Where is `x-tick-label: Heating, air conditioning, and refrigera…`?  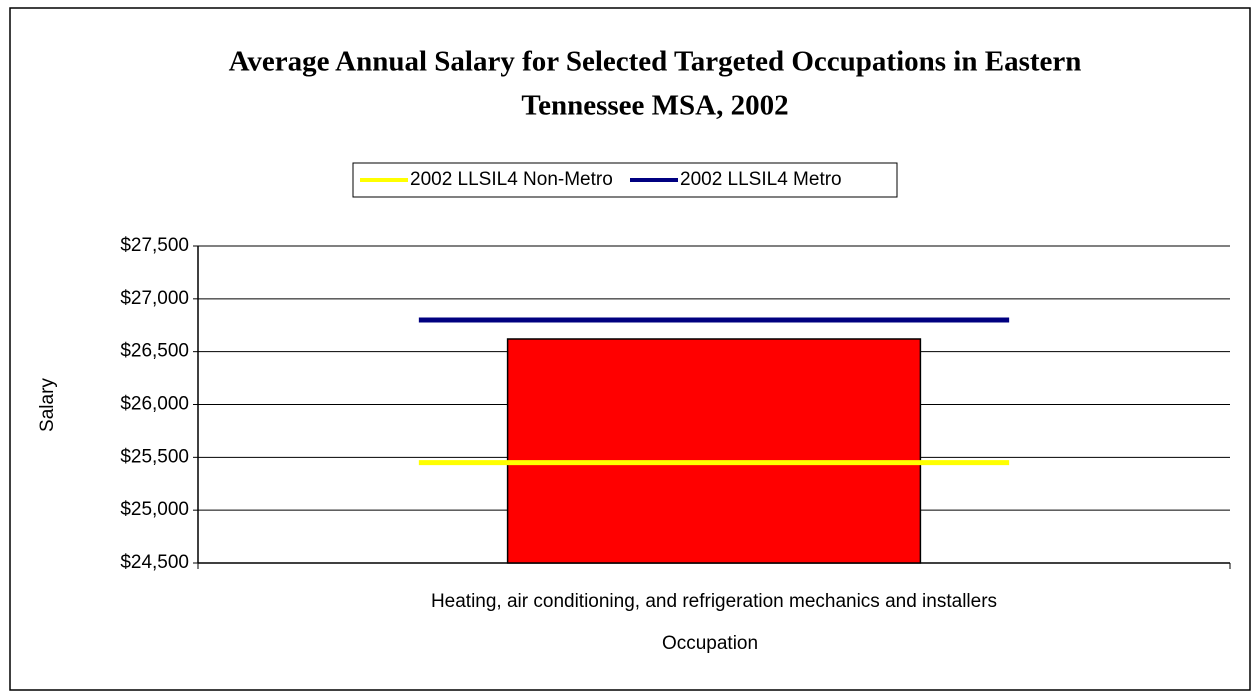 x-tick-label: Heating, air conditioning, and refrigera… is located at coordinates (714, 601).